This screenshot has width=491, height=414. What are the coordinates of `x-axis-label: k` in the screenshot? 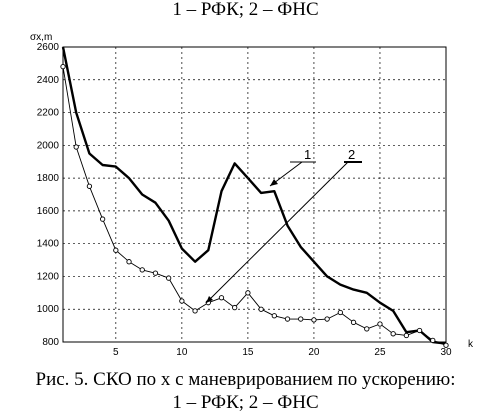 It's located at (471, 344).